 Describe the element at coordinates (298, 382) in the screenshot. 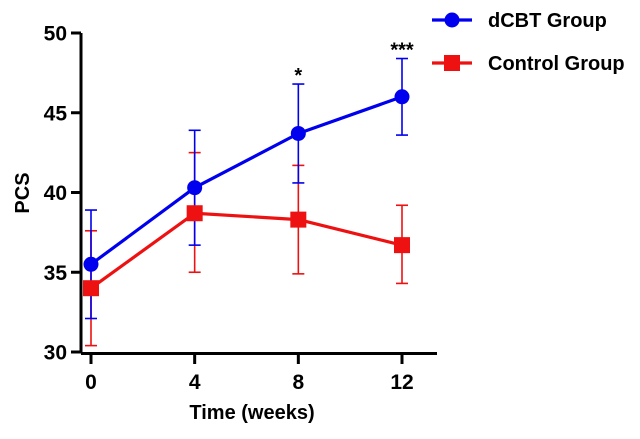

I see `x-tick-label: 8` at that location.